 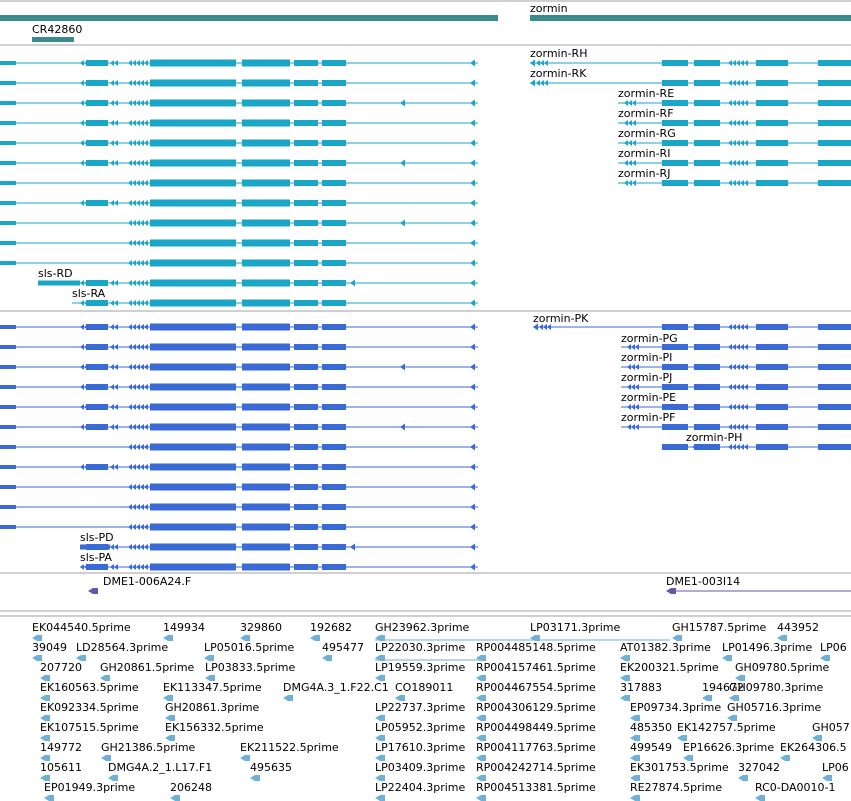 What do you see at coordinates (669, 667) in the screenshot?
I see `est-label: EK200321.5prime` at bounding box center [669, 667].